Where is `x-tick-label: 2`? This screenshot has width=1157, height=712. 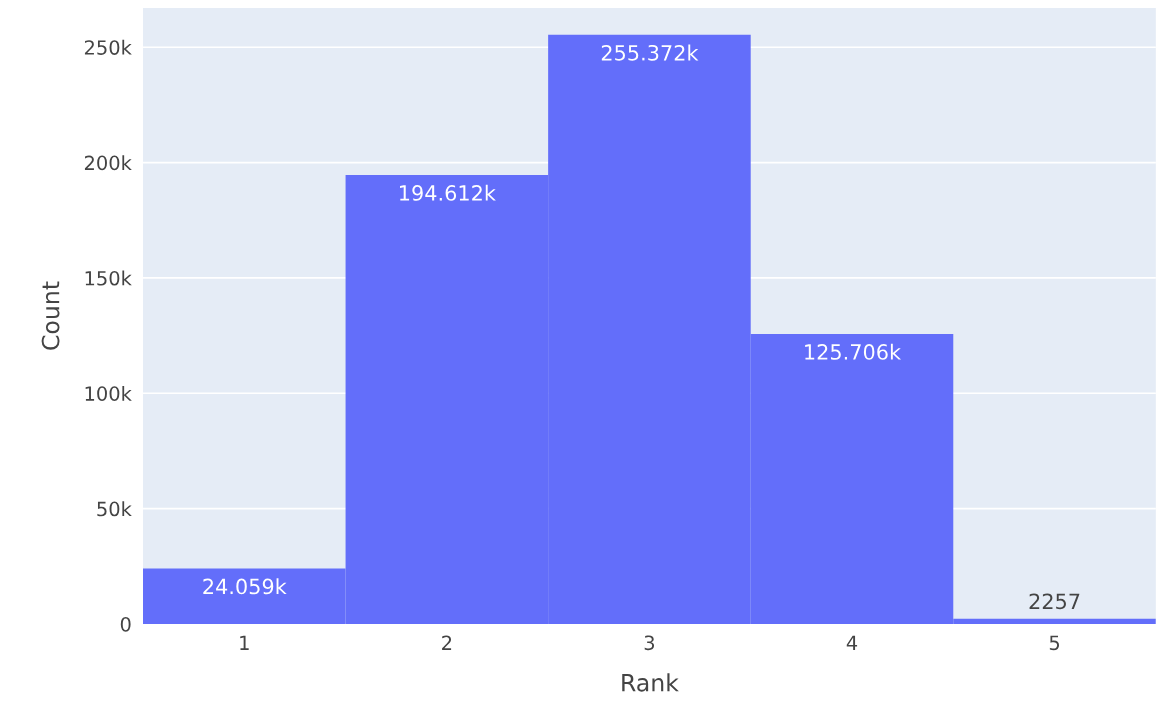 x-tick-label: 2 is located at coordinates (447, 642).